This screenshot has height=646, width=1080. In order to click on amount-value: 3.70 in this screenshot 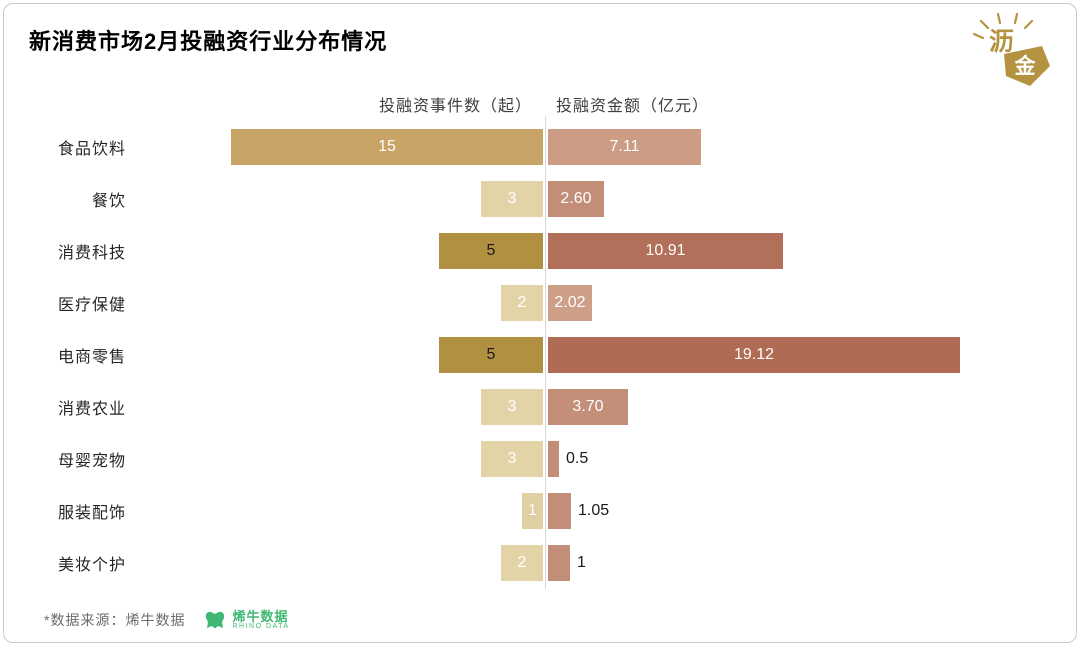, I will do `click(588, 406)`.